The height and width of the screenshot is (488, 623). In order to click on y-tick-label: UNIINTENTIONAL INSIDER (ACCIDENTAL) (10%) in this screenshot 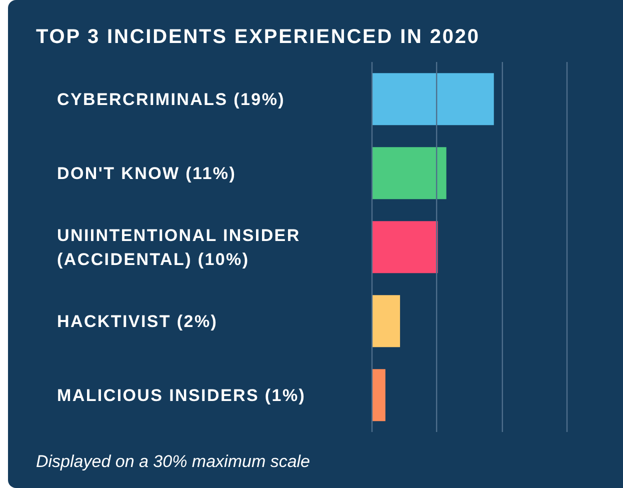, I will do `click(178, 247)`.